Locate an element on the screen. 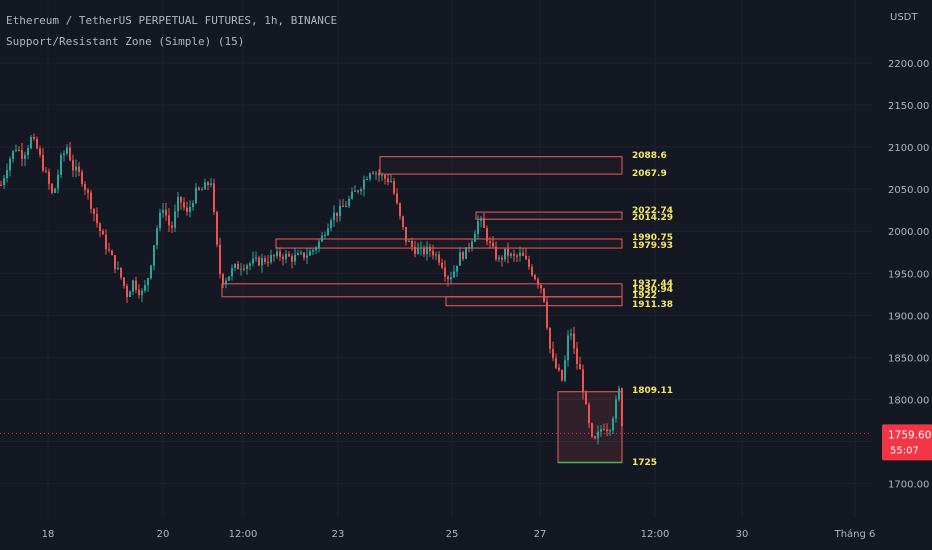  time-tick-label: 27 is located at coordinates (540, 534).